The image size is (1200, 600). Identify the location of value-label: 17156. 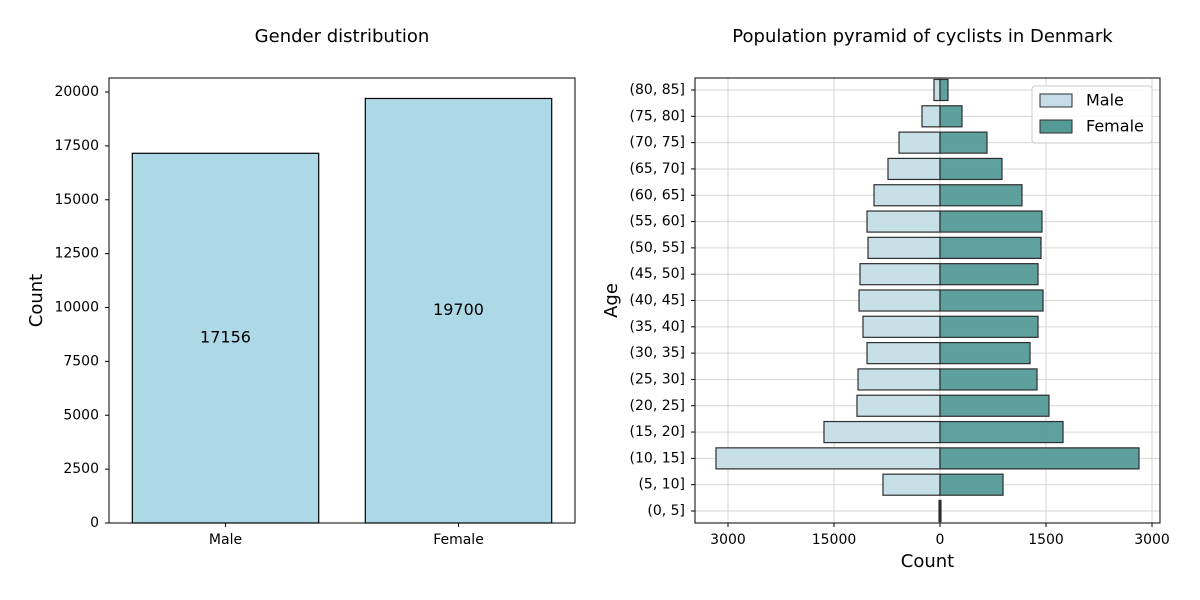
(225, 337).